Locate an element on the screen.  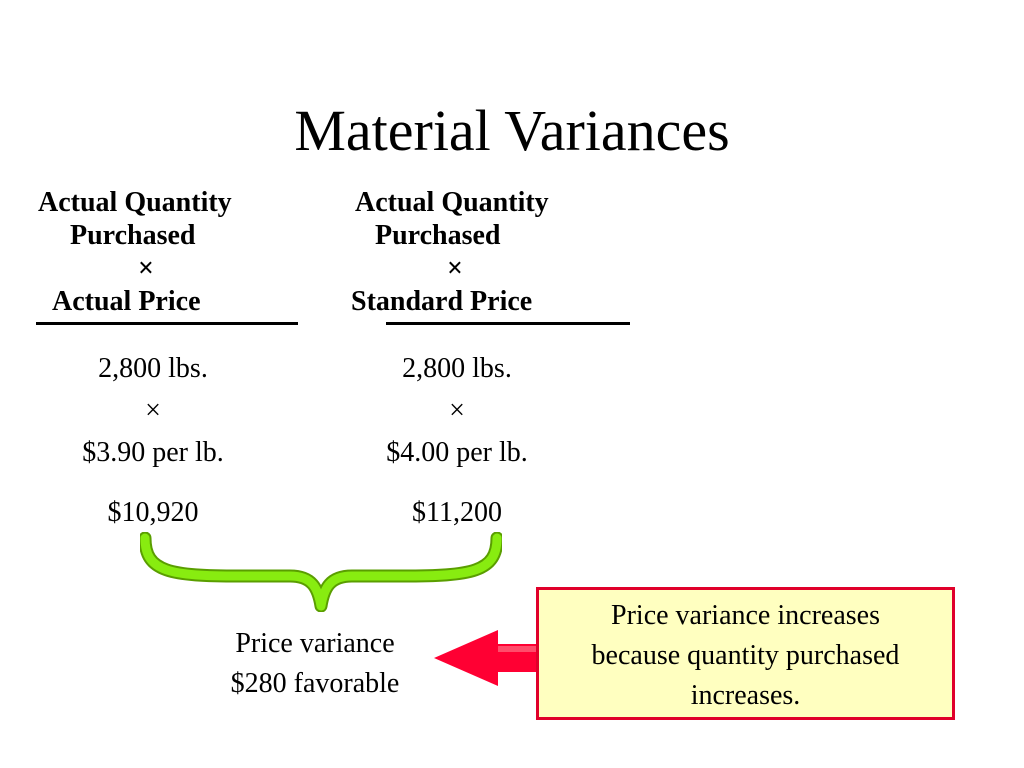
curly-brace-icon is located at coordinates (321, 572).